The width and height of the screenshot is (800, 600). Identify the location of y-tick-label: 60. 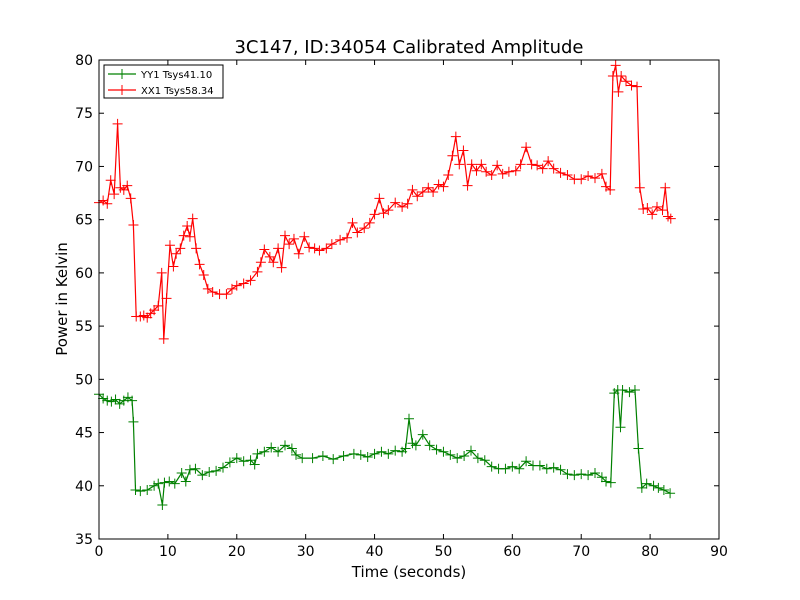
(84, 274).